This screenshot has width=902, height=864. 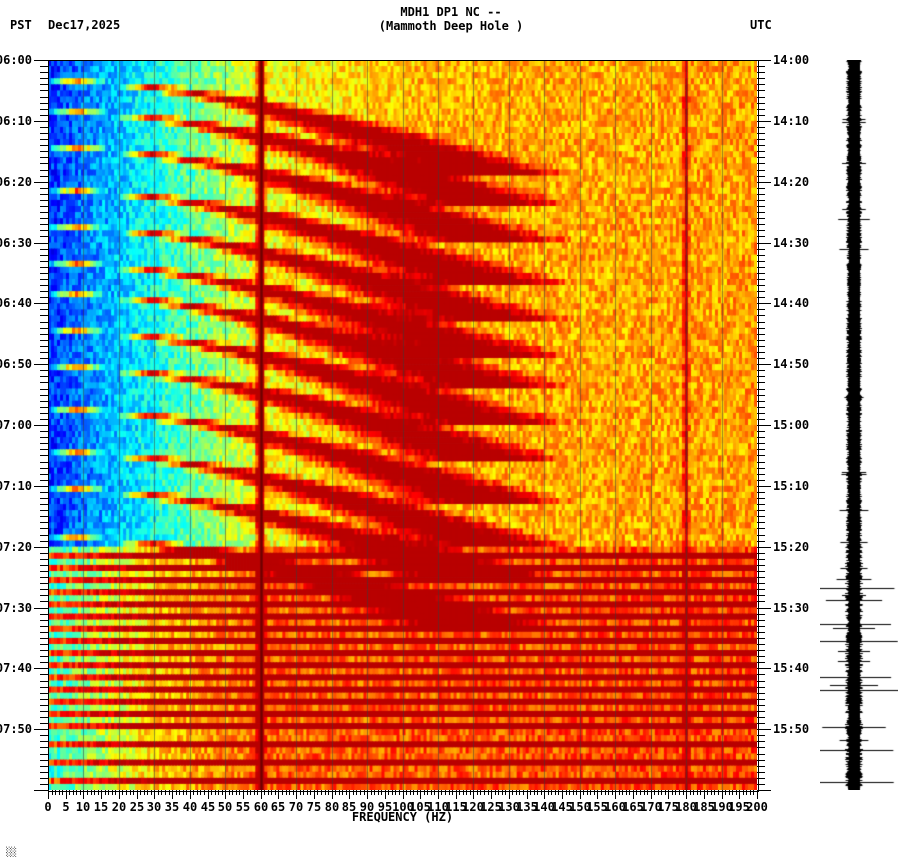 What do you see at coordinates (761, 25) in the screenshot?
I see `timezone-label-right: UTC` at bounding box center [761, 25].